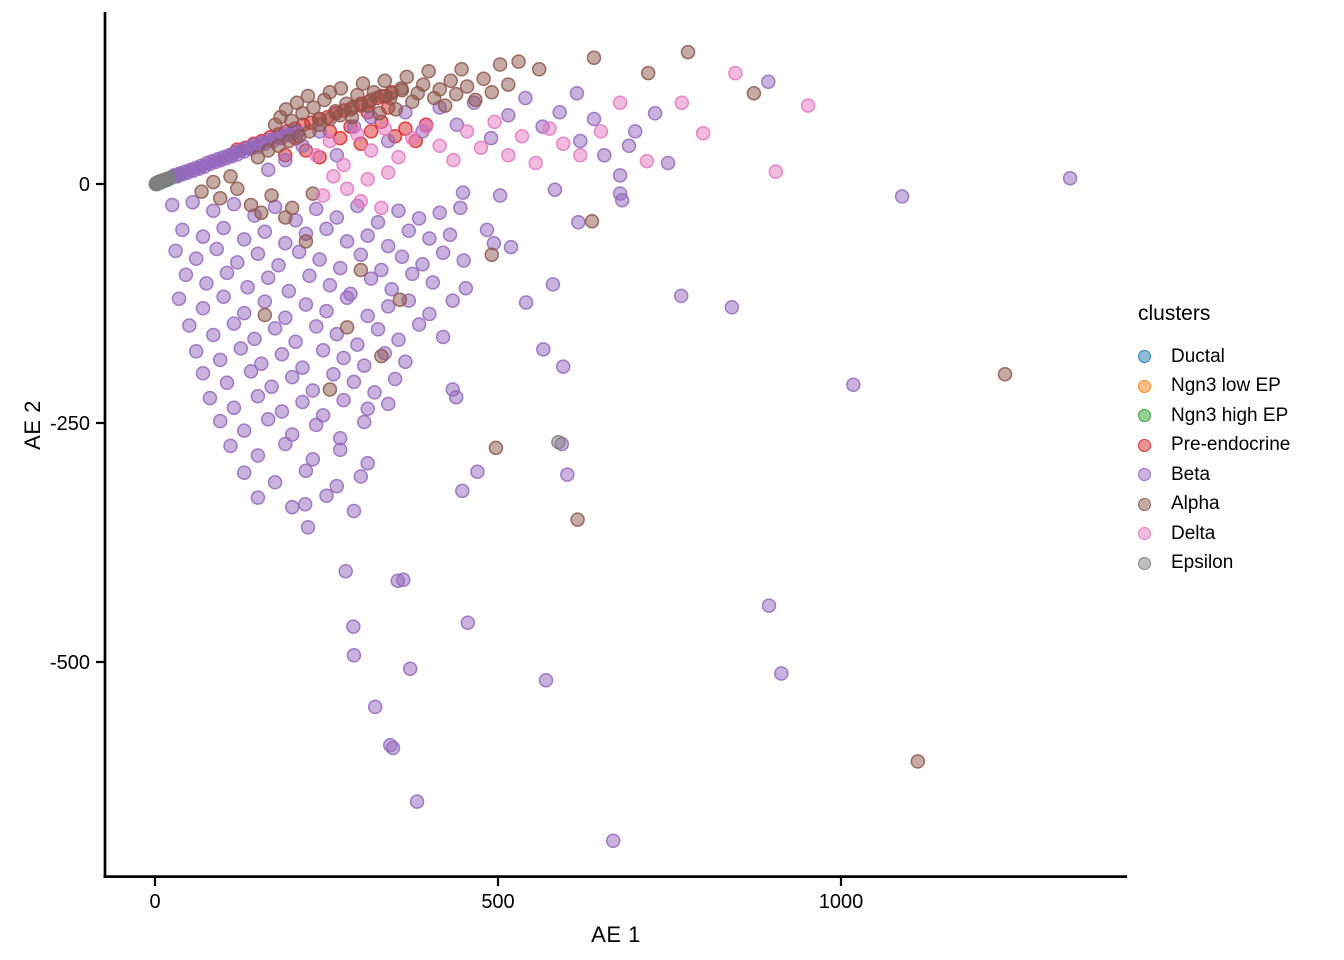  I want to click on legend-item-label: Epsilon, so click(1202, 563).